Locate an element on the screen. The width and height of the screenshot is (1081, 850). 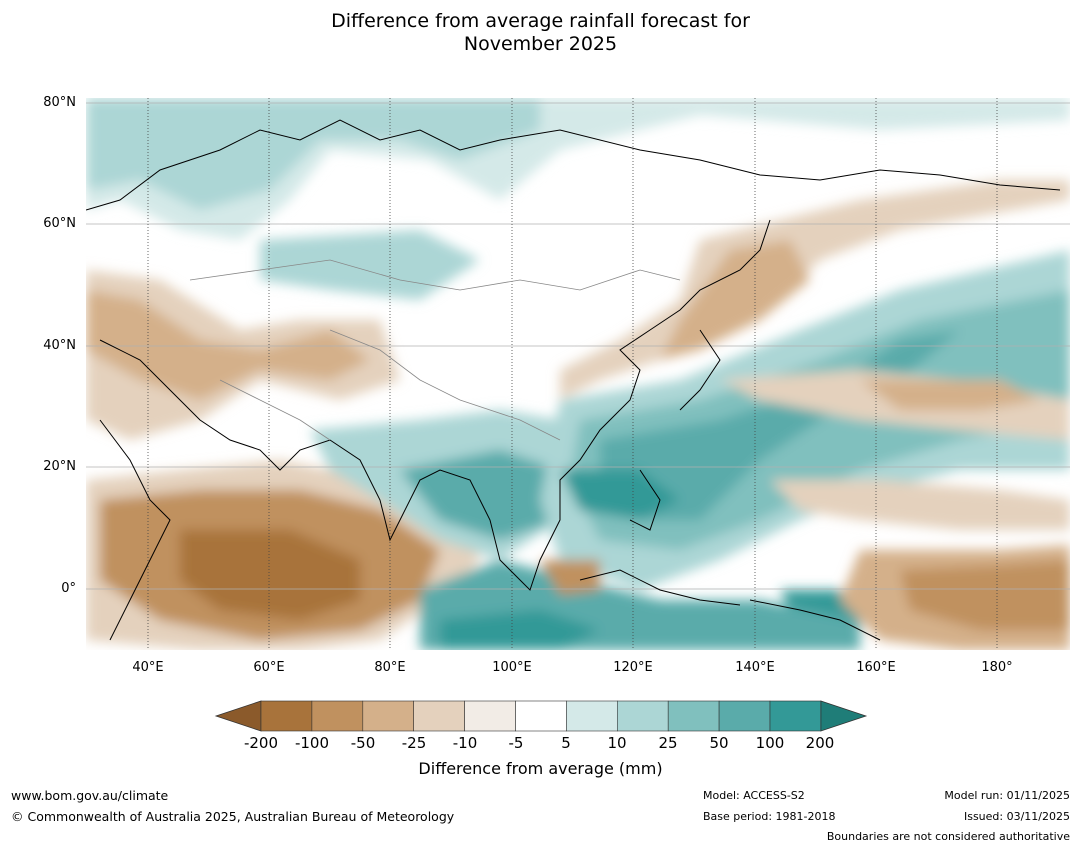
lon-label-40e: 40°E is located at coordinates (148, 667).